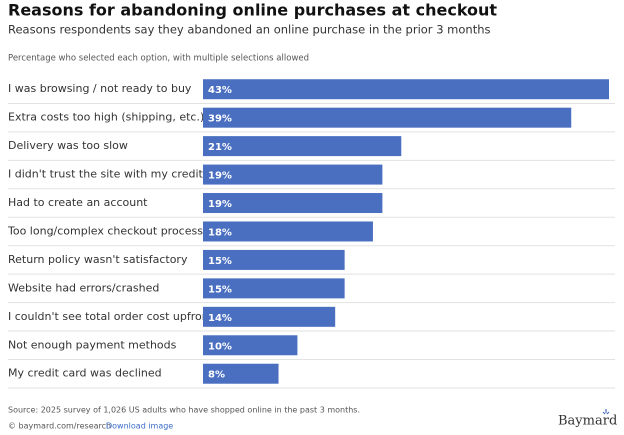 The width and height of the screenshot is (624, 435). Describe the element at coordinates (220, 346) in the screenshot. I see `value-label: 10%` at that location.